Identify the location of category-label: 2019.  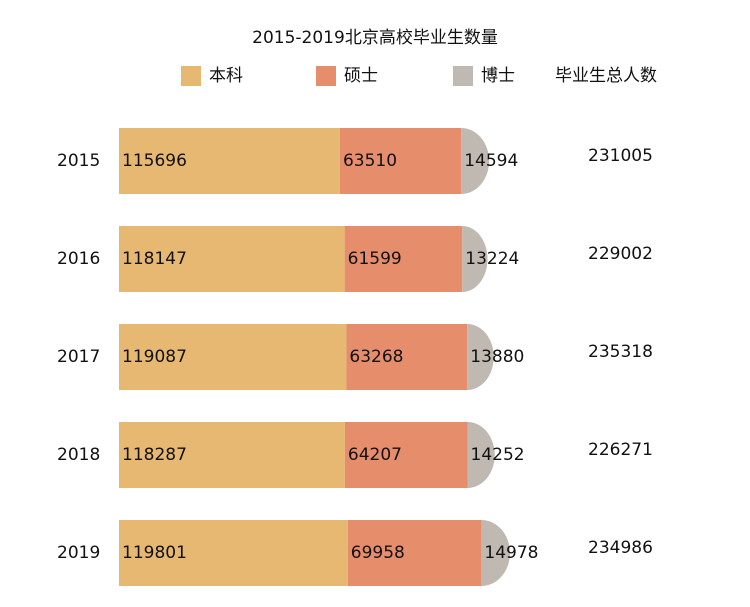
(78, 553).